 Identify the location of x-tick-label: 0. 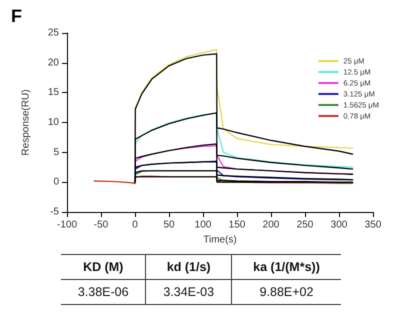
(135, 225).